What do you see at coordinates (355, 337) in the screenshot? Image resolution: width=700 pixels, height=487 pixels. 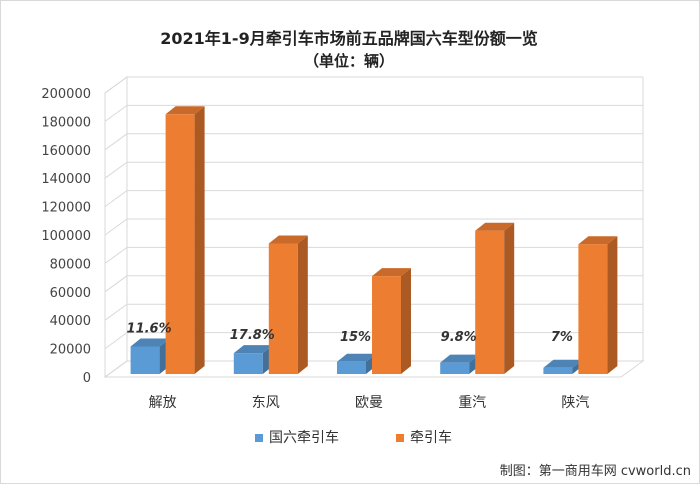 I see `data-label-2: 15%` at bounding box center [355, 337].